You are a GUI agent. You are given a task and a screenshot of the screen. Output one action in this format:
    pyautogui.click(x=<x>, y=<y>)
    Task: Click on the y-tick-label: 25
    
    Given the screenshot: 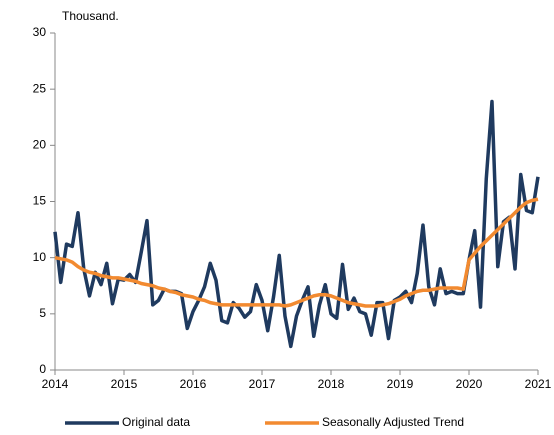 What is the action you would take?
    pyautogui.click(x=40, y=88)
    